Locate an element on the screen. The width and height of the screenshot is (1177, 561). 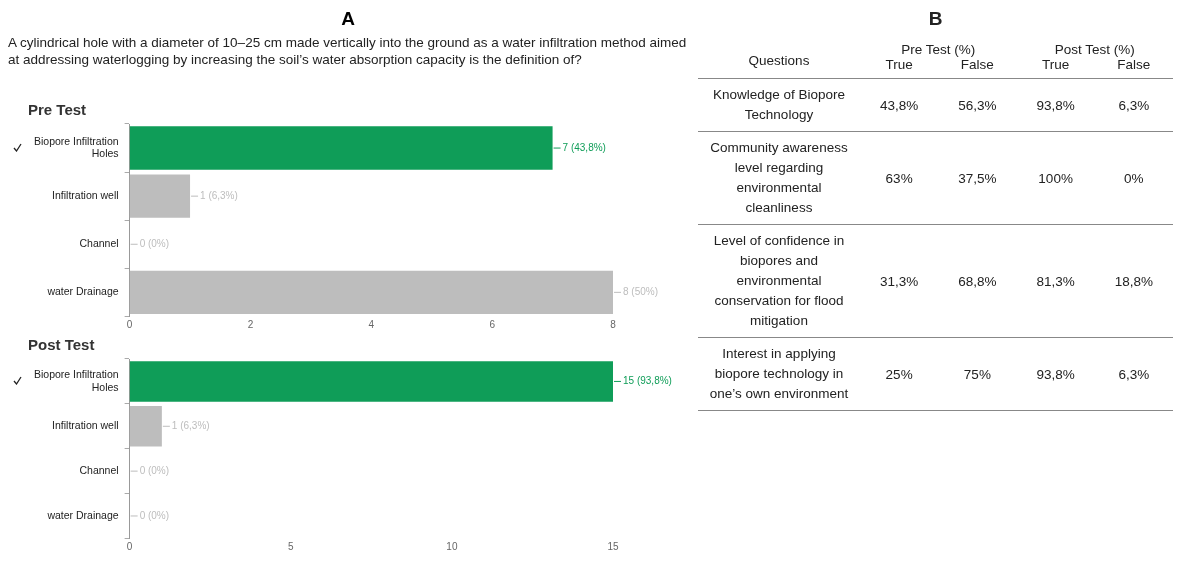
data-label: 68,8% is located at coordinates (977, 281).